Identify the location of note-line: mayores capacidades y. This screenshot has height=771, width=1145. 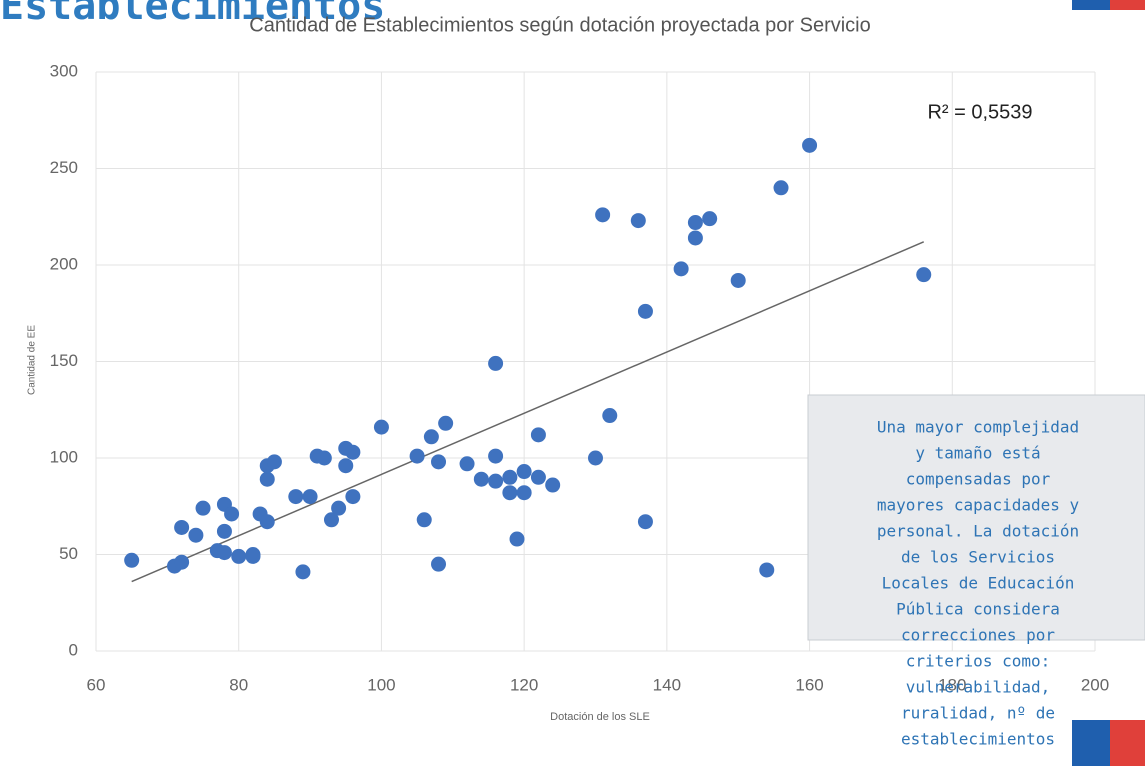
(978, 505).